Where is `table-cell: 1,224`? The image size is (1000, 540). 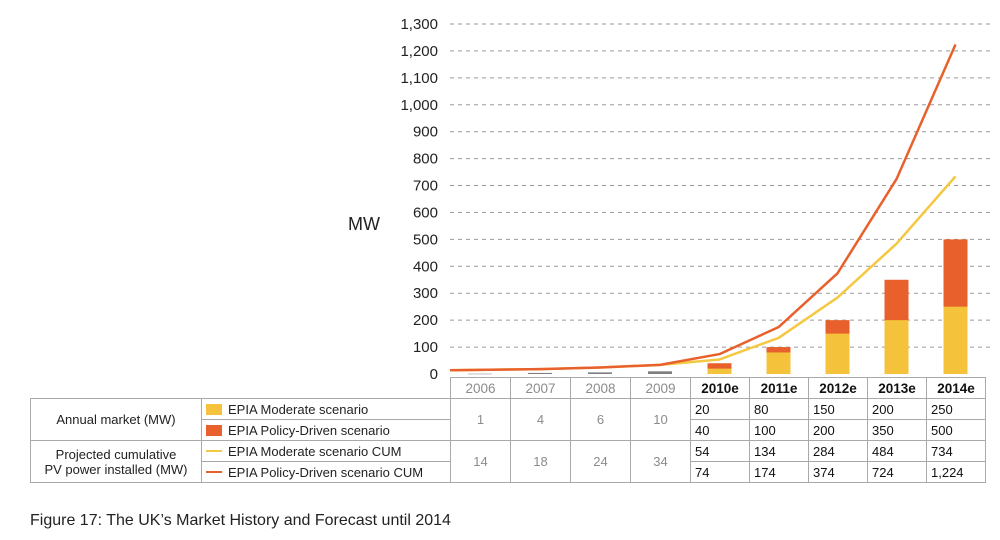 table-cell: 1,224 is located at coordinates (956, 472).